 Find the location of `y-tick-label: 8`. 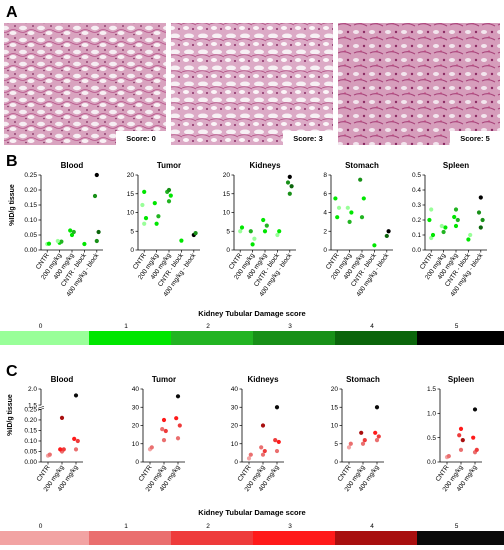

y-tick-label: 8 is located at coordinates (325, 175).